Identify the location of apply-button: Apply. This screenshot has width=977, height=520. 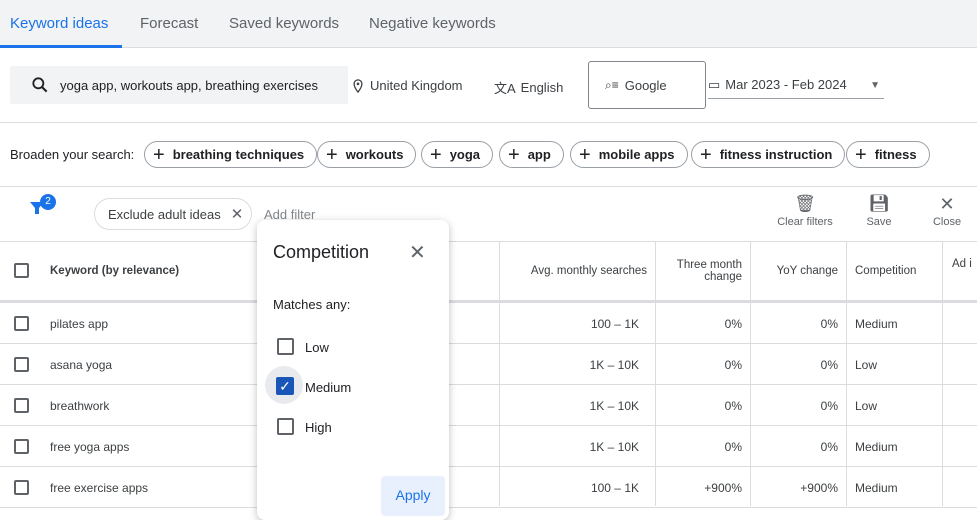
(413, 496).